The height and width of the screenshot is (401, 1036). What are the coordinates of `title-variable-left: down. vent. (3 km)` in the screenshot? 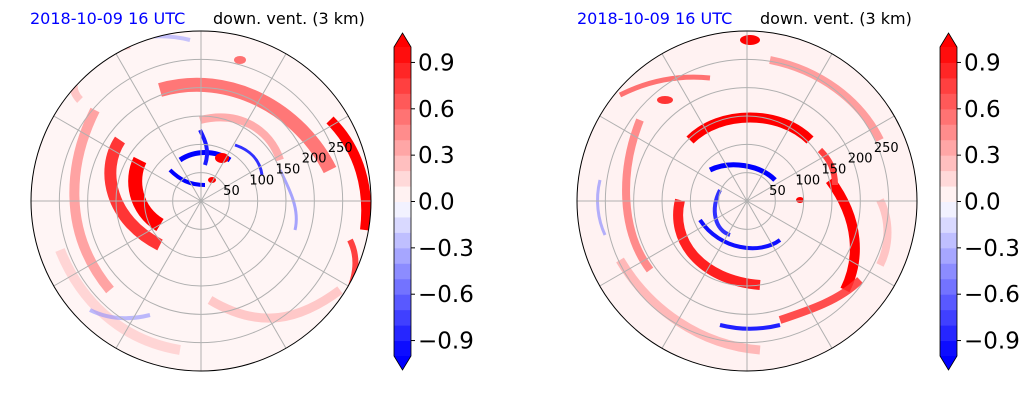 It's located at (289, 18).